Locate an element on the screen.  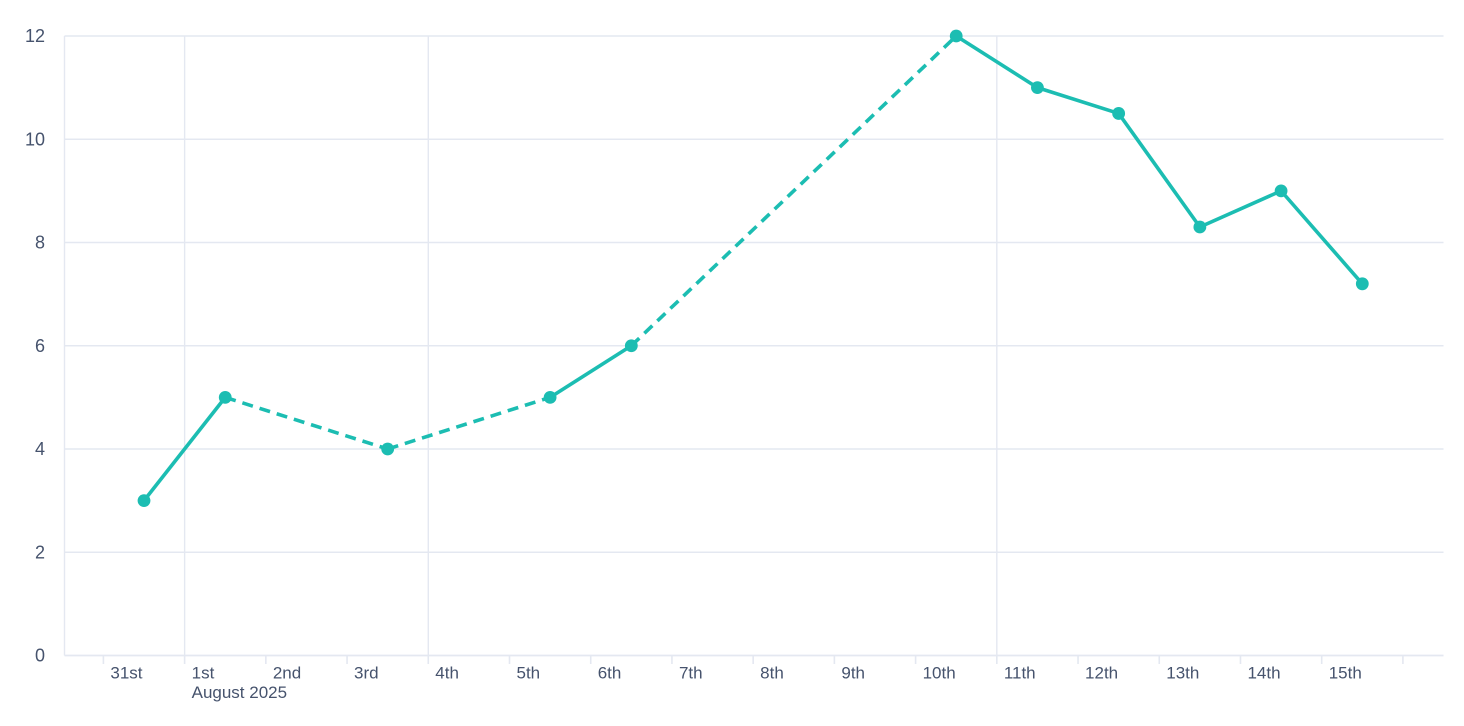
x-tick-label: 13th is located at coordinates (1182, 673).